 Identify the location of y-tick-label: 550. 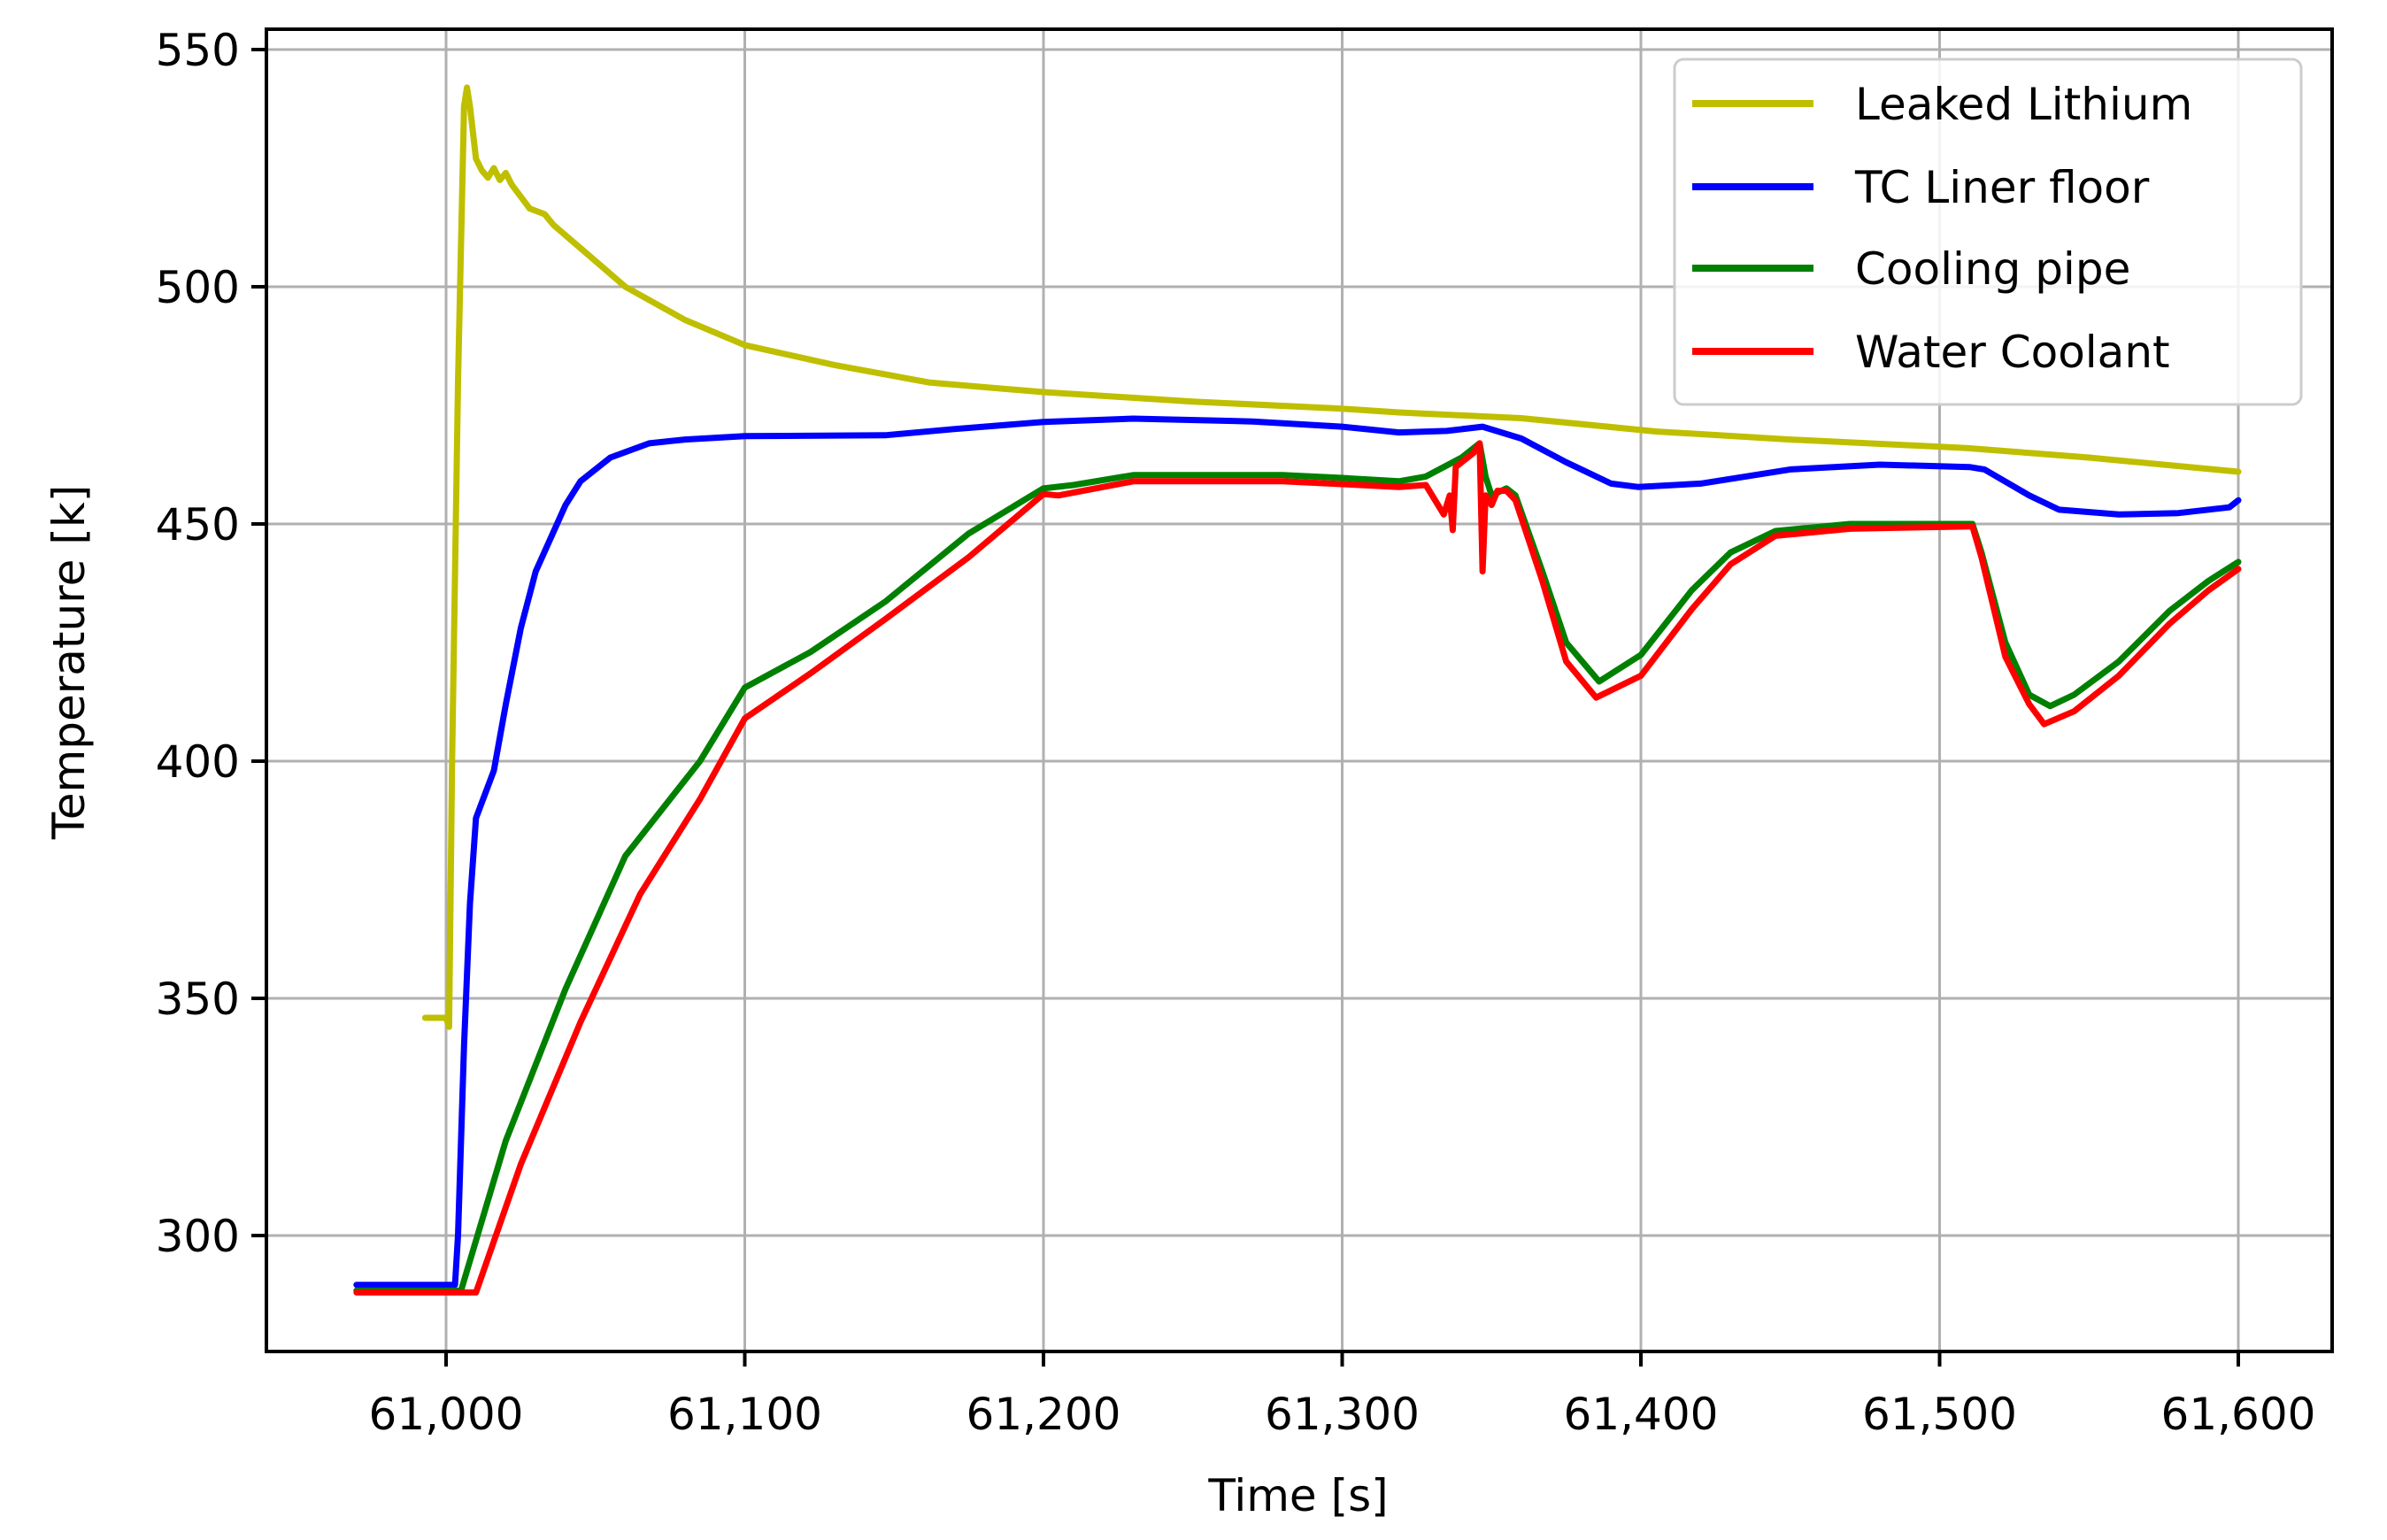
(198, 50).